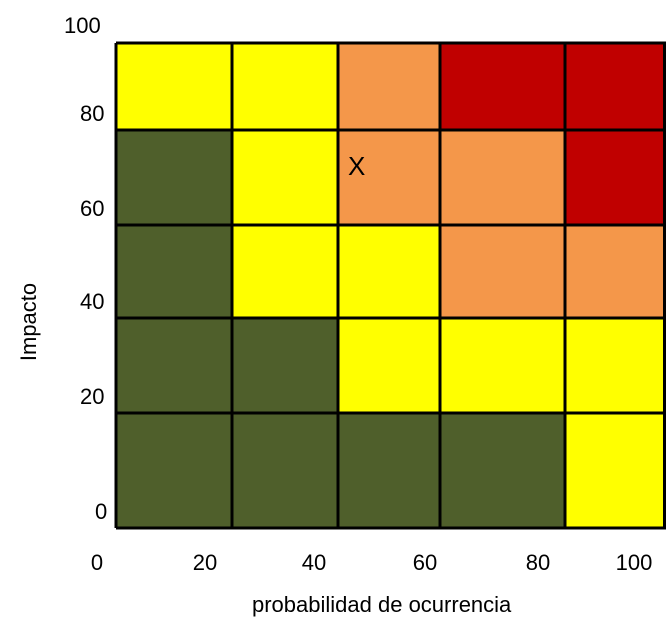 This screenshot has width=666, height=617. Describe the element at coordinates (389, 271) in the screenshot. I see `heatmap-cell-r3-c3` at that location.